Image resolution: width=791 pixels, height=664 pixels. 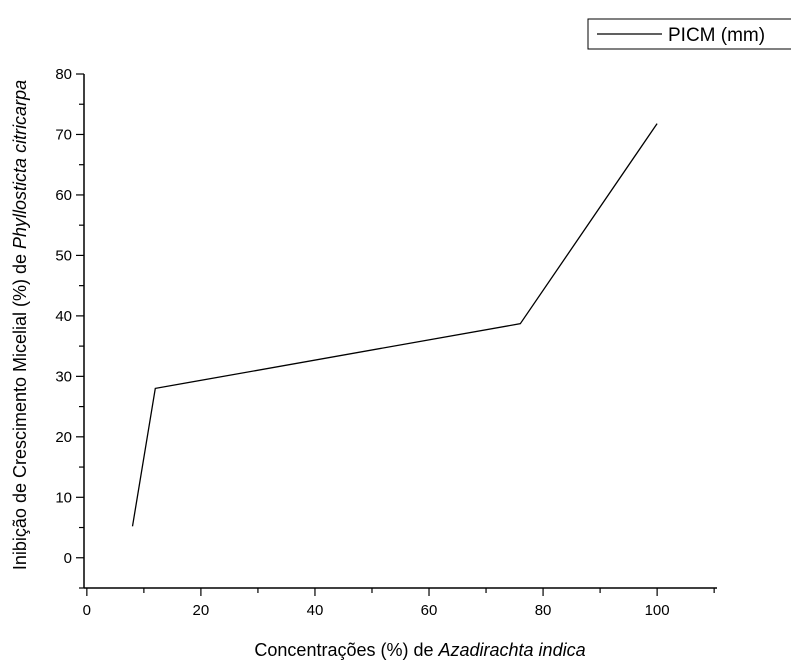 What do you see at coordinates (87, 610) in the screenshot?
I see `x-tick-label: 0` at bounding box center [87, 610].